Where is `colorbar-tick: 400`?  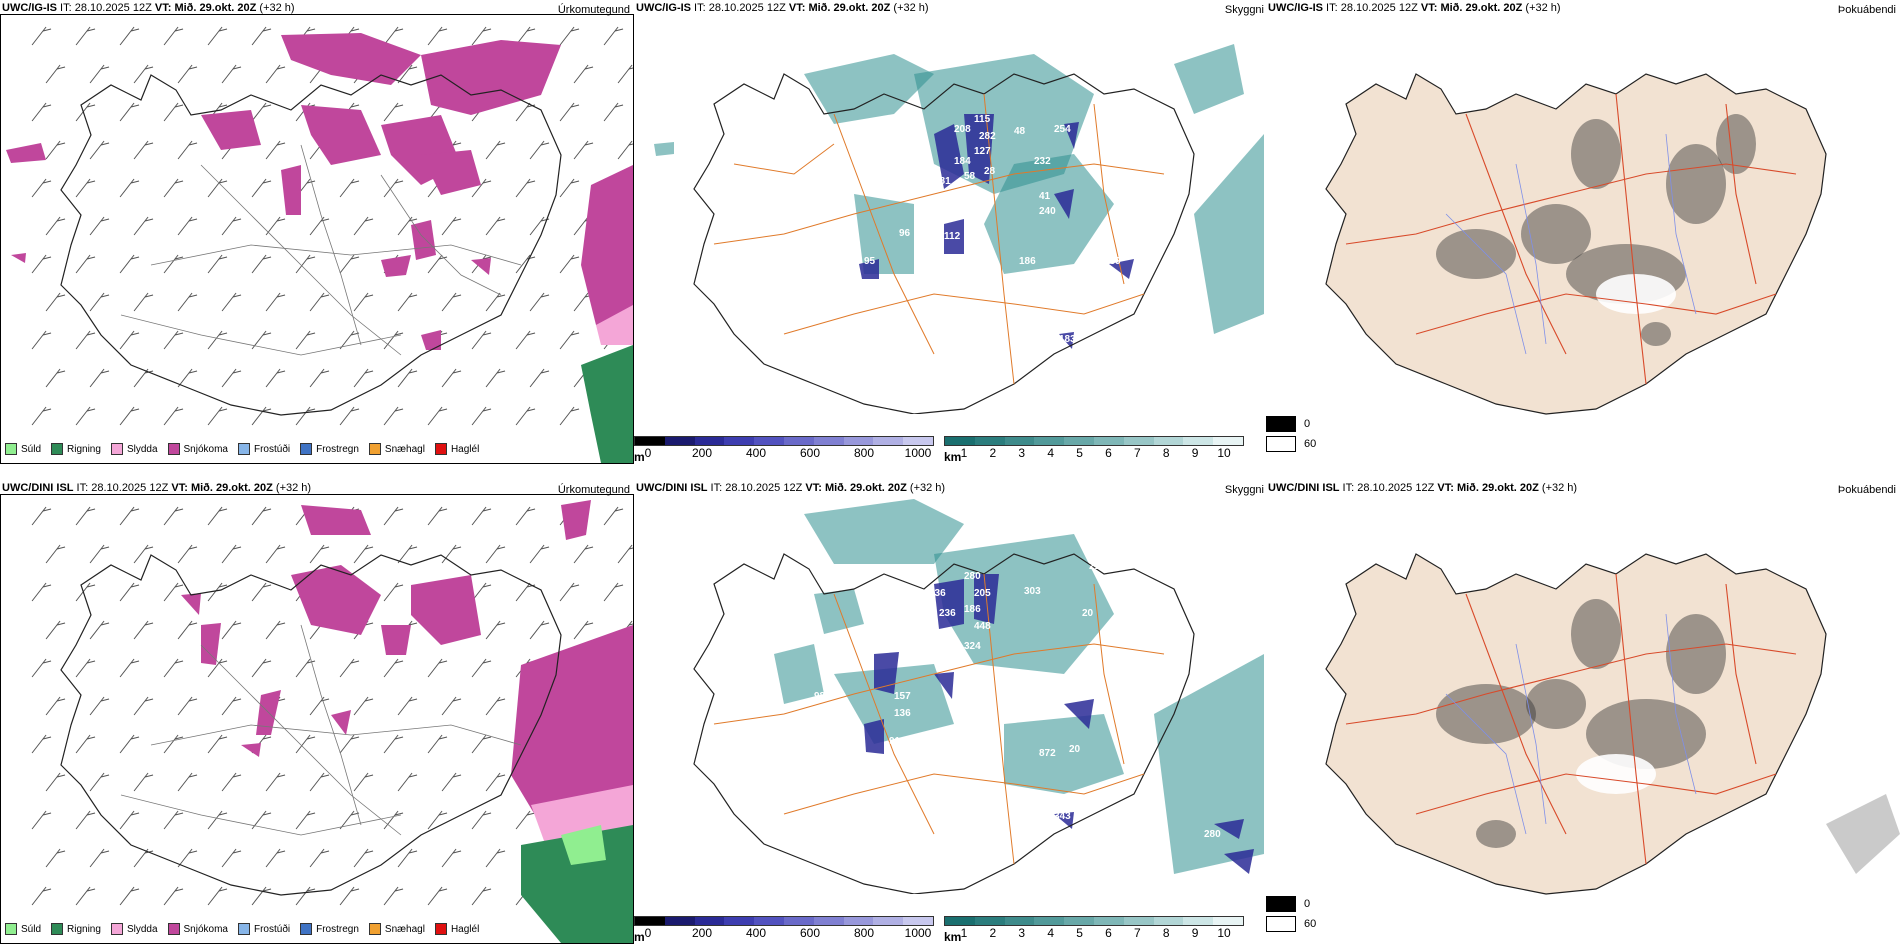
colorbar-tick: 400 is located at coordinates (756, 933).